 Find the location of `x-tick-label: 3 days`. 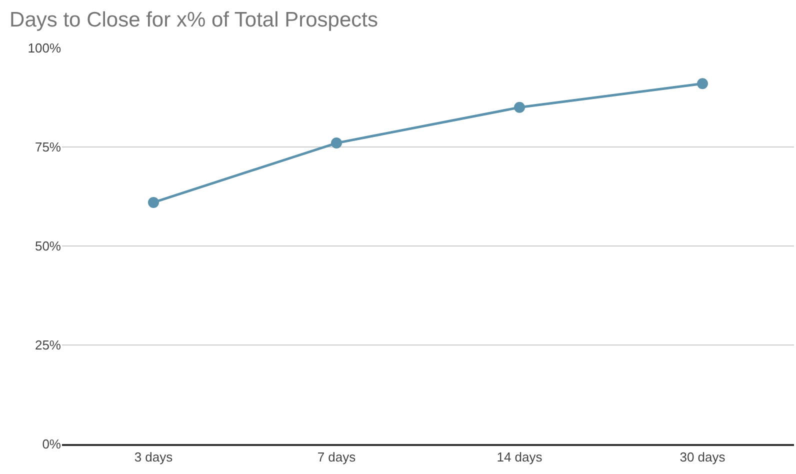

x-tick-label: 3 days is located at coordinates (154, 456).